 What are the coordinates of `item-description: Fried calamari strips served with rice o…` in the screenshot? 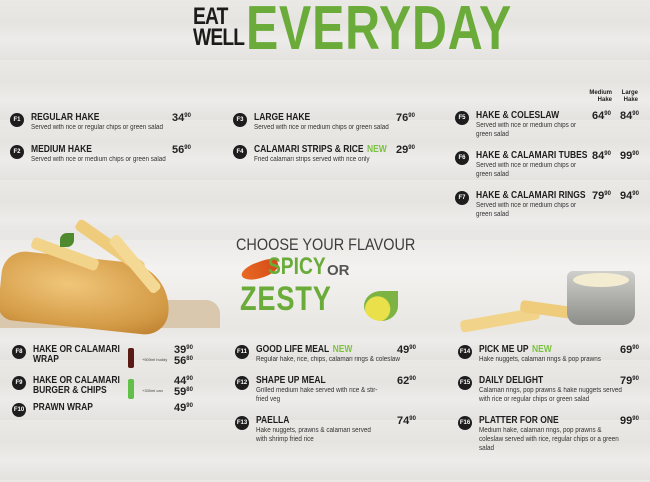 It's located at (312, 159).